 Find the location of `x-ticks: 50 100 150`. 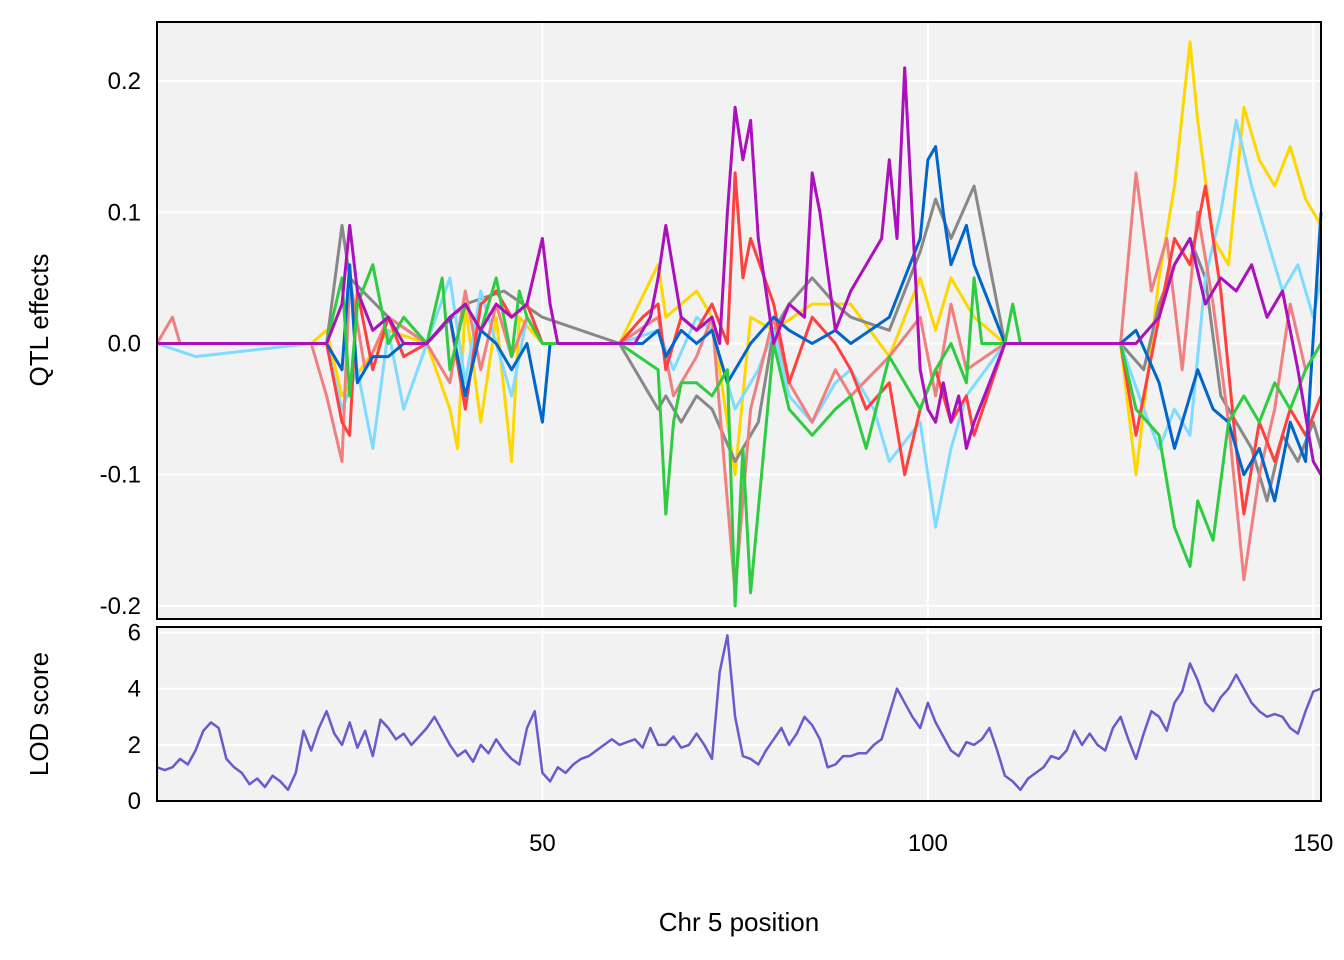

x-ticks: 50 100 150 is located at coordinates (931, 843).